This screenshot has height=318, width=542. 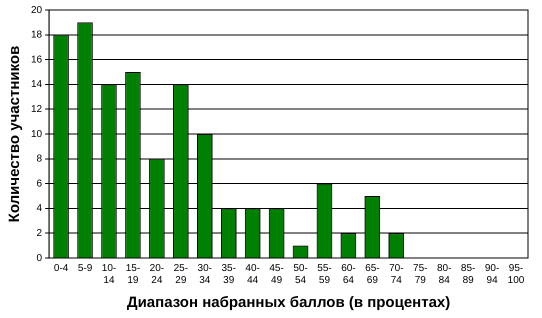 What do you see at coordinates (39, 208) in the screenshot?
I see `y-tick-label: 4` at bounding box center [39, 208].